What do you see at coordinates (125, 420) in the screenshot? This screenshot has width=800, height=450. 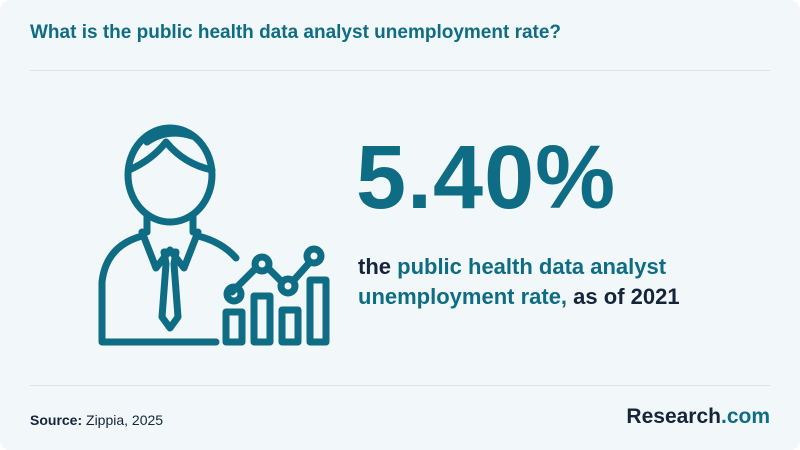 I see `source-value: Zippia, 2025` at bounding box center [125, 420].